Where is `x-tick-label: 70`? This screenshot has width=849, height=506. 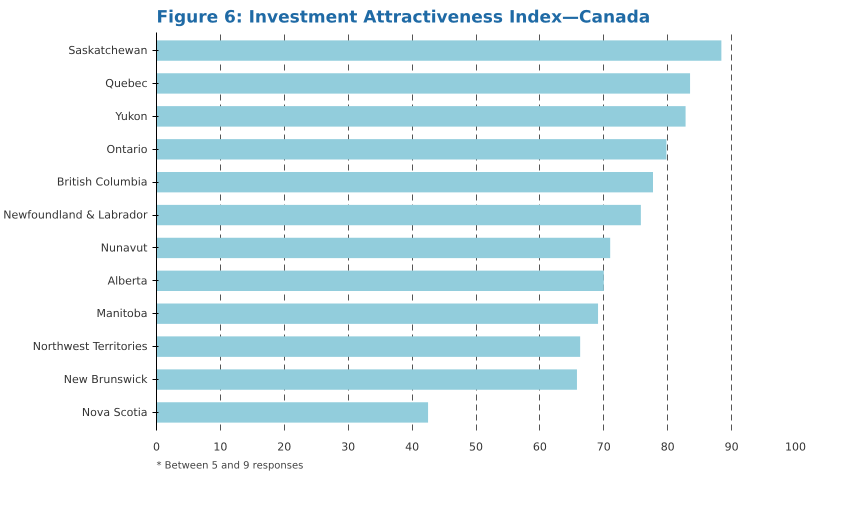 x-tick-label: 70 is located at coordinates (603, 447).